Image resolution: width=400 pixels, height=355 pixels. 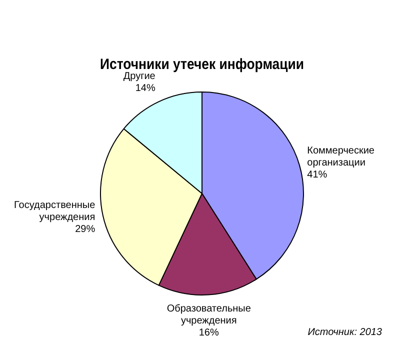 I want to click on data-label: 14%, so click(x=145, y=88).